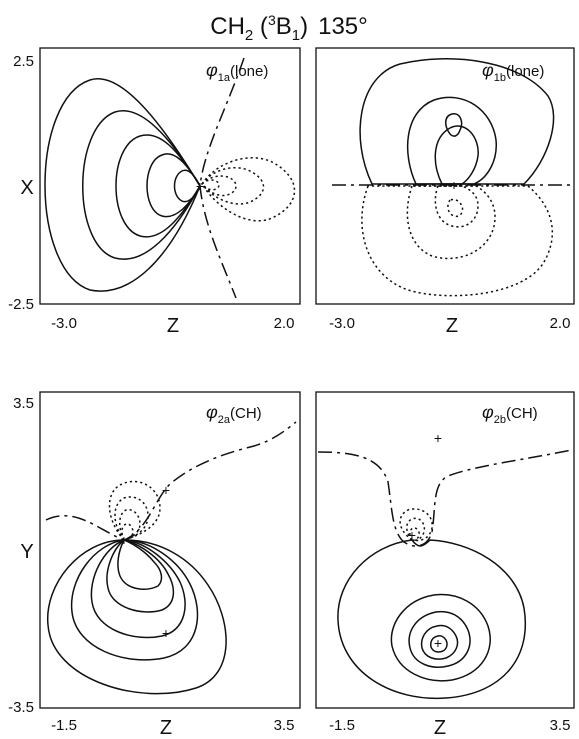 Image resolution: width=579 pixels, height=739 pixels. Describe the element at coordinates (21, 707) in the screenshot. I see `y-tick-bottom: -3.5` at that location.